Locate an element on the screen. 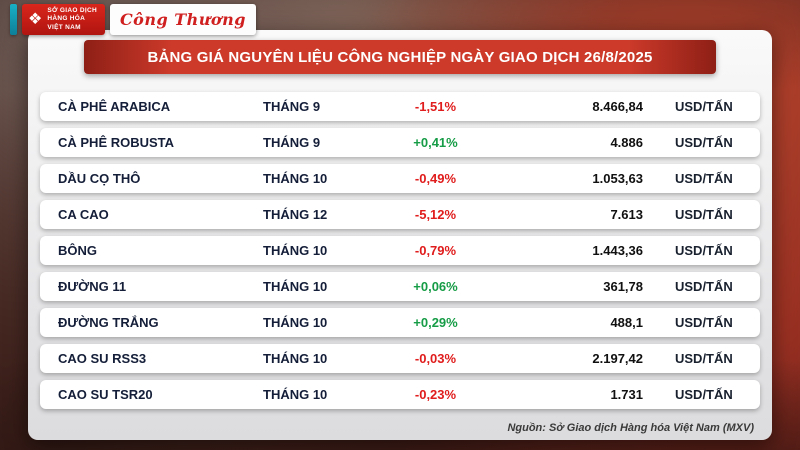 This screenshot has width=800, height=450. price-value: 7.613 is located at coordinates (626, 214).